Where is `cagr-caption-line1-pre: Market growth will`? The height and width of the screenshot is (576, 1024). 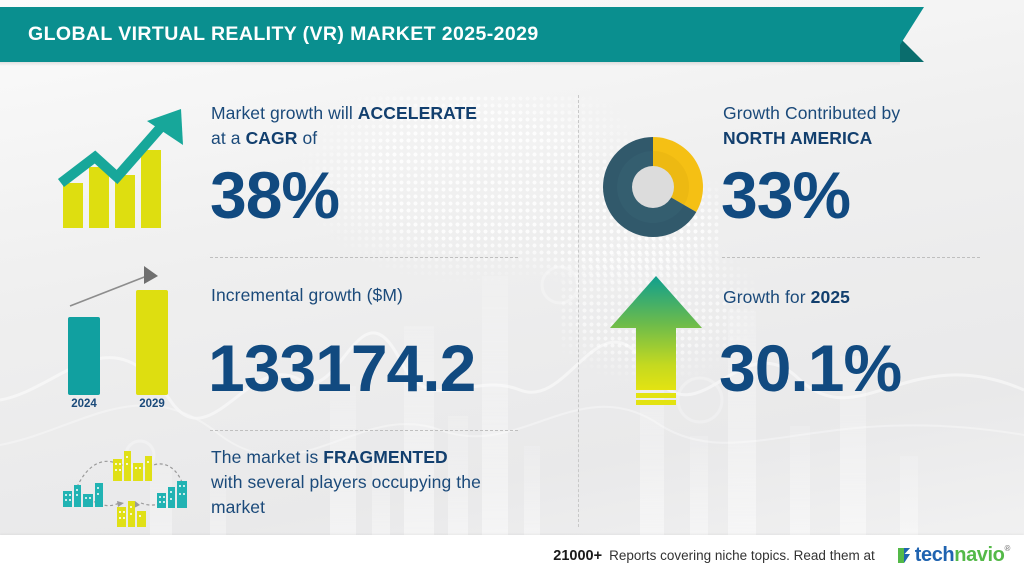 cagr-caption-line1-pre: Market growth will is located at coordinates (284, 113).